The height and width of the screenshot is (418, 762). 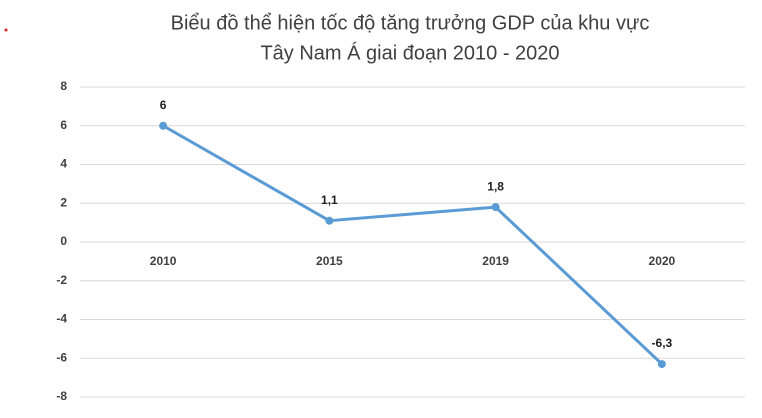 I want to click on y-tick-label: -2, so click(x=61, y=280).